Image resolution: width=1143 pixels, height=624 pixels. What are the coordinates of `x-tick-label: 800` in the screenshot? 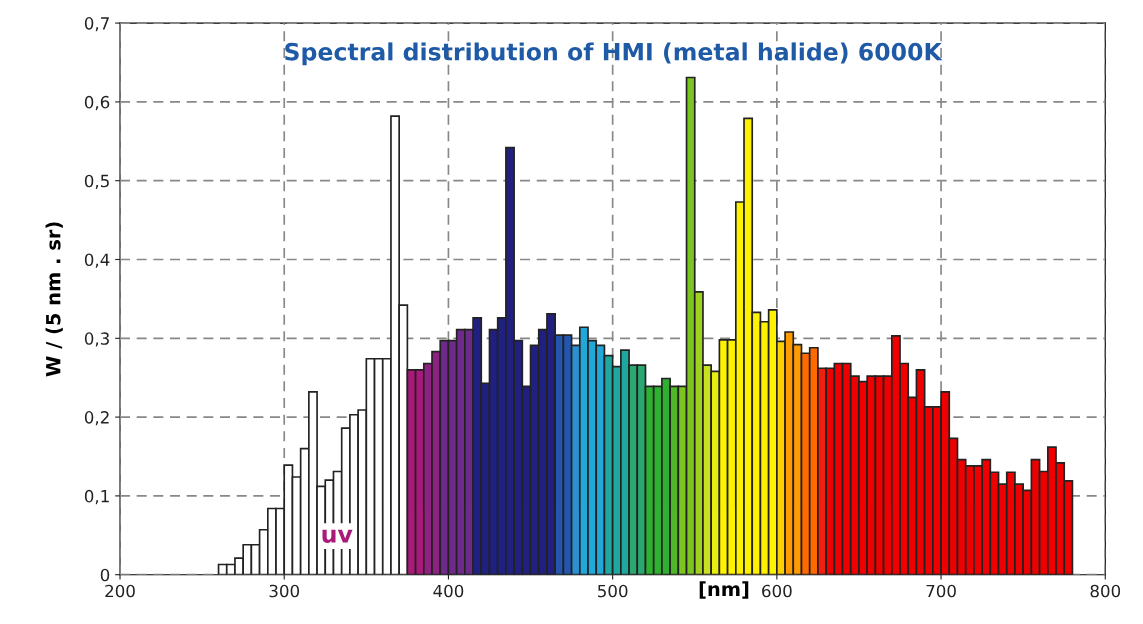 It's located at (1105, 591).